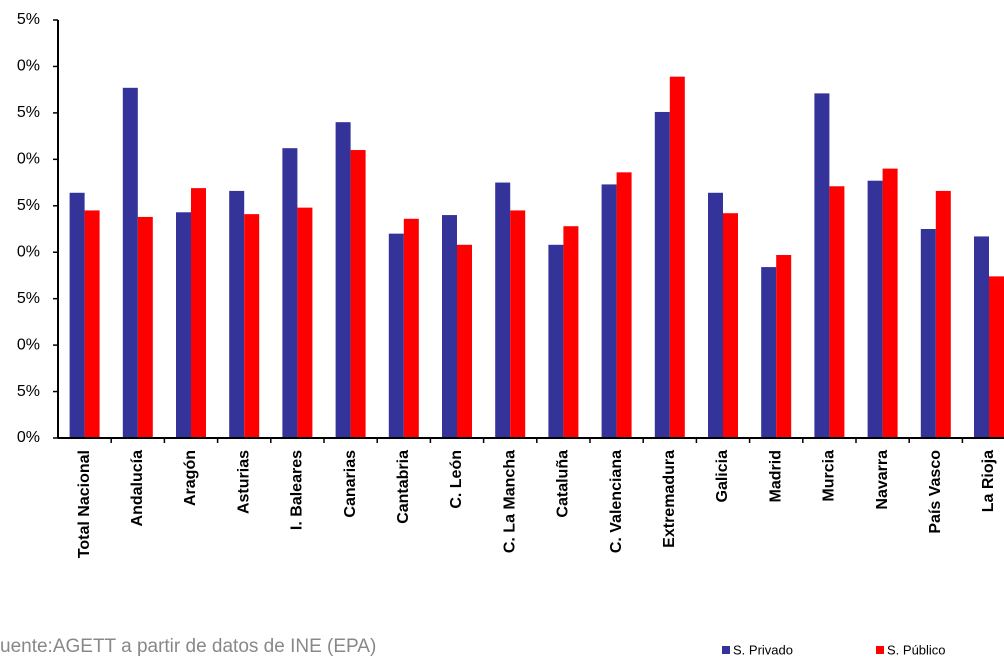 The width and height of the screenshot is (1004, 660). Describe the element at coordinates (988, 481) in the screenshot. I see `x-tick-label: La Rioja` at that location.